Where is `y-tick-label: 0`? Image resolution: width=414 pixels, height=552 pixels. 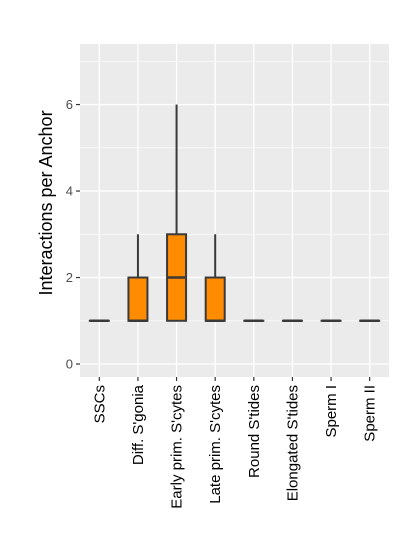 y-tick-label: 0 is located at coordinates (69, 364).